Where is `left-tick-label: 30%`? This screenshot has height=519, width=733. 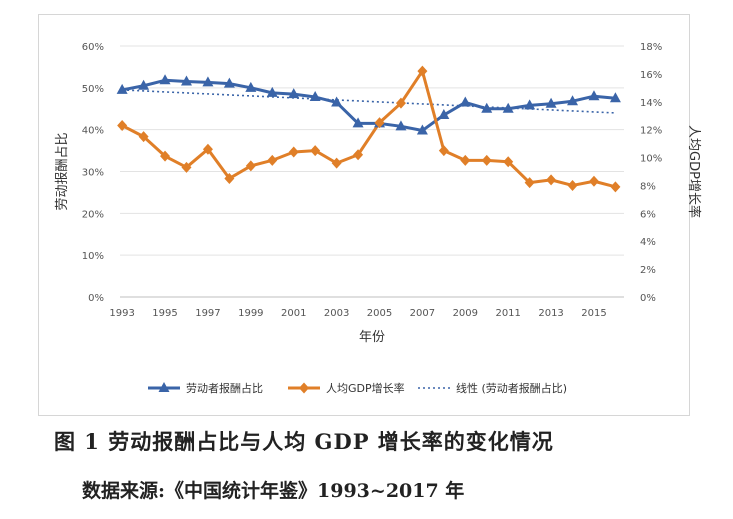 left-tick-label: 30% is located at coordinates (93, 173).